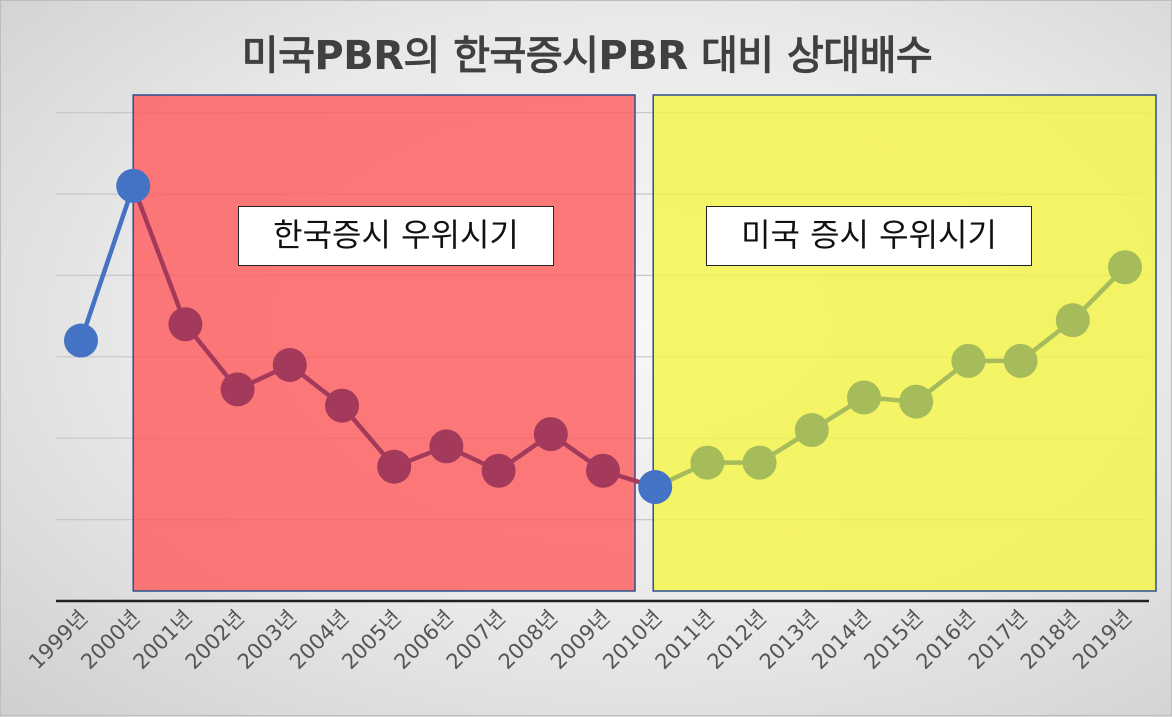  I want to click on chart-title: 미국PBR의 한국증시PBR 대비 상대배수, so click(587, 56).